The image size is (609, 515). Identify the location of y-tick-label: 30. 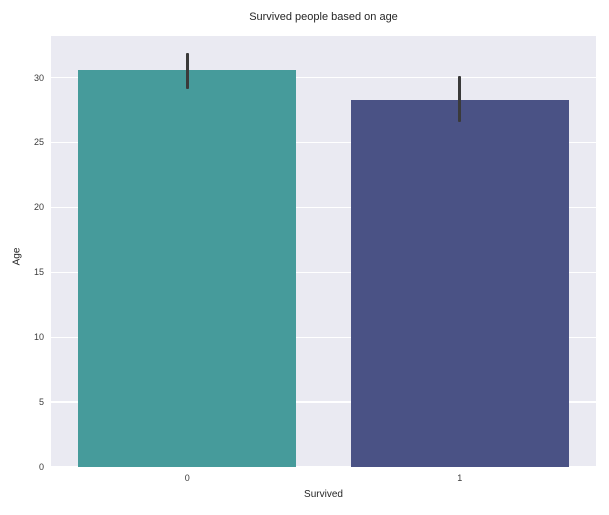
(38, 77).